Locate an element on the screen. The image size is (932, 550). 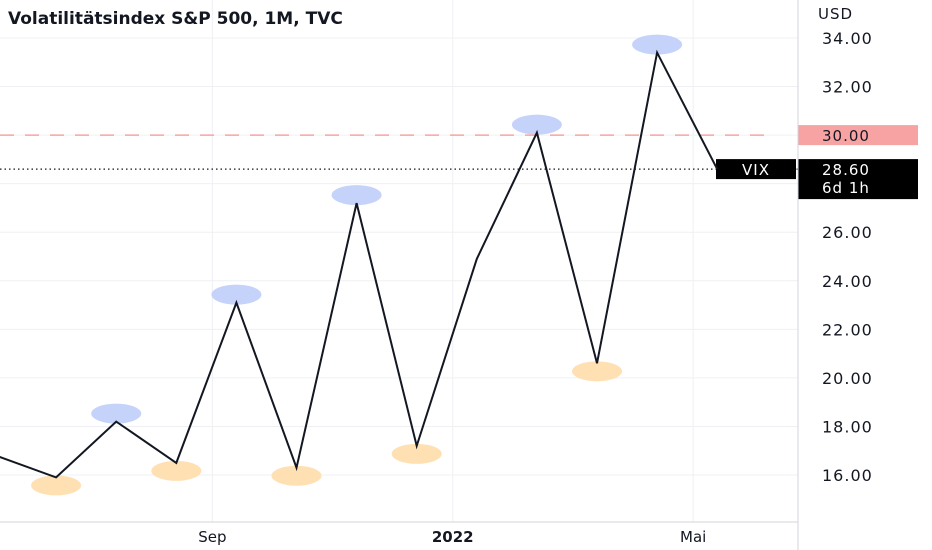
reference-price-label: 30.00 is located at coordinates (846, 136).